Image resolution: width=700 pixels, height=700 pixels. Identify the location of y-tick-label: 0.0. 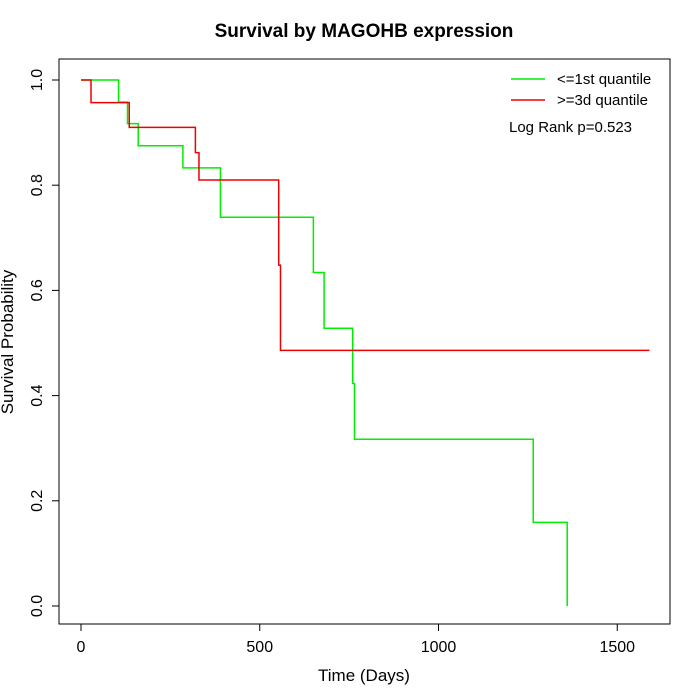
(37, 606).